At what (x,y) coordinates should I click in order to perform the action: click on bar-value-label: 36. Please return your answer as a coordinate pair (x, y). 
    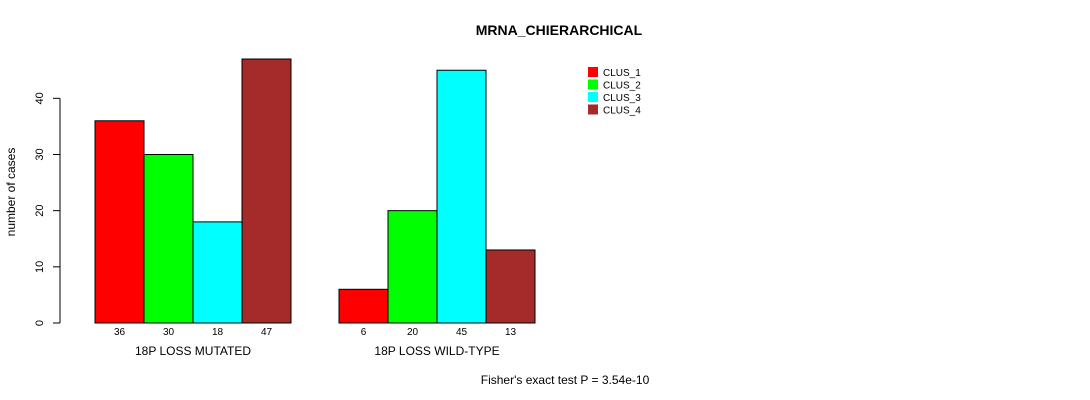
    Looking at the image, I should click on (120, 332).